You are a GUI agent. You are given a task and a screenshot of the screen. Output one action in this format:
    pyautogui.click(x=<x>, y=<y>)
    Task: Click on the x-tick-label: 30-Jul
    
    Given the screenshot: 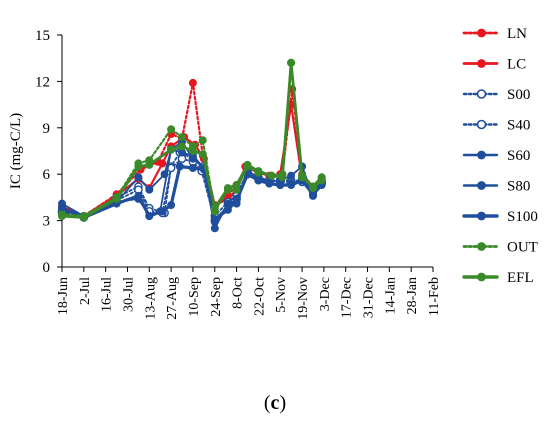 What is the action you would take?
    pyautogui.click(x=128, y=294)
    